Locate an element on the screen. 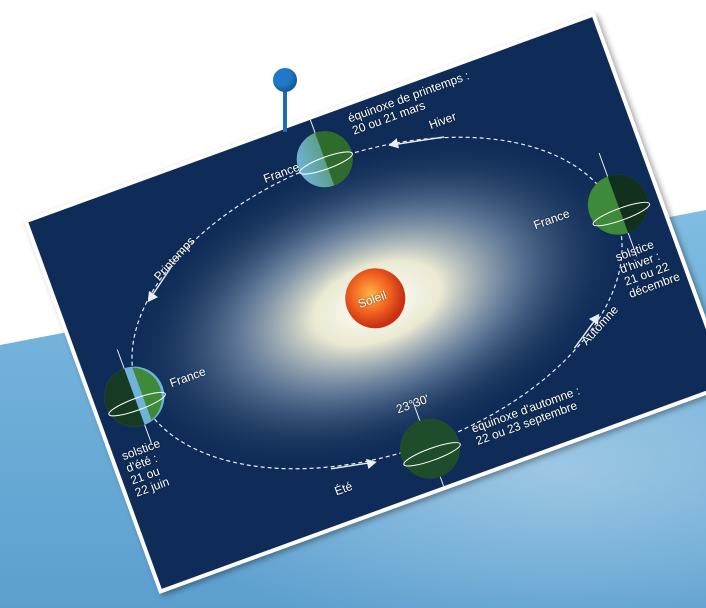 The image size is (706, 608). pin-stem is located at coordinates (285, 109).